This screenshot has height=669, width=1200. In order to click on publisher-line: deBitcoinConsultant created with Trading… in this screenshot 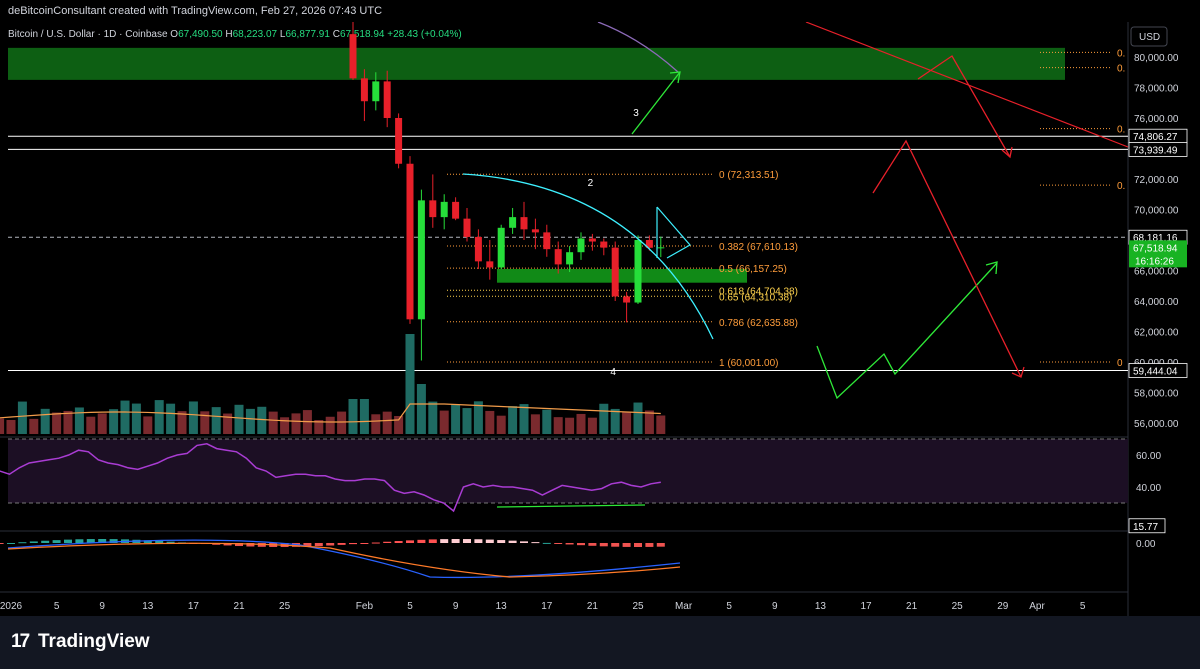, I will do `click(195, 11)`.